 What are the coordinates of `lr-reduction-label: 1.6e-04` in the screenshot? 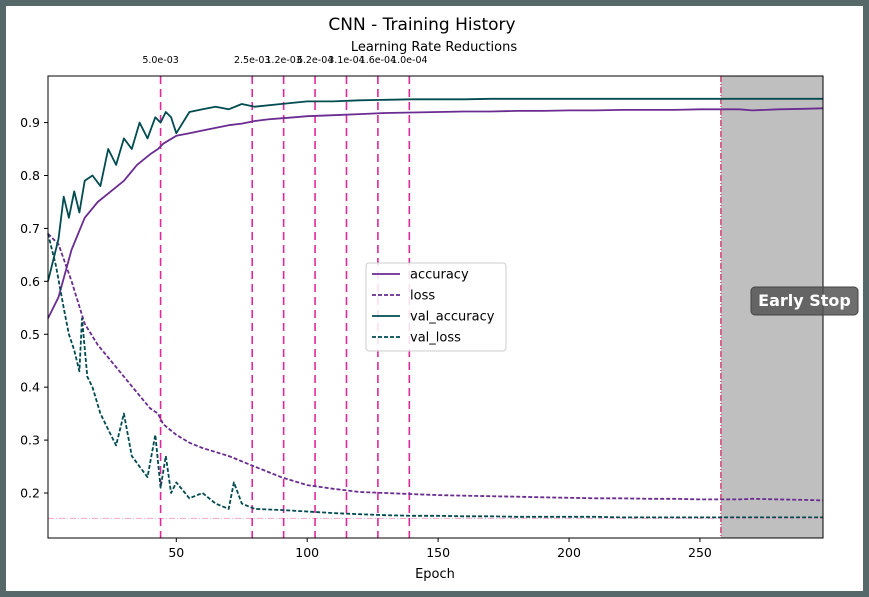 It's located at (378, 60).